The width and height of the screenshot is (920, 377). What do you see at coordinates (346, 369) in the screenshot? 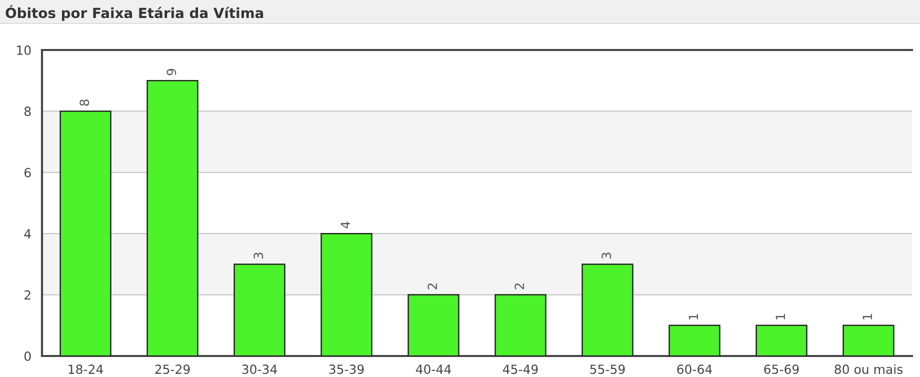
I see `x-tick-label: 35-39` at bounding box center [346, 369].